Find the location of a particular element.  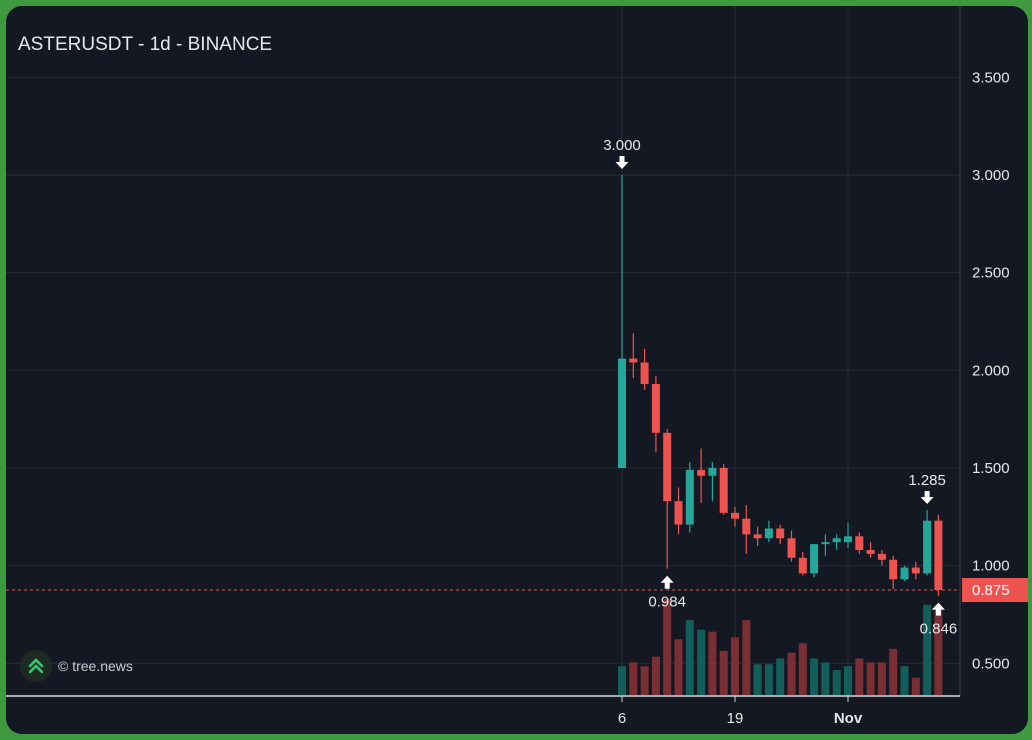

chart-title: ASTERUSDT - 1d - BINANCE is located at coordinates (145, 44).